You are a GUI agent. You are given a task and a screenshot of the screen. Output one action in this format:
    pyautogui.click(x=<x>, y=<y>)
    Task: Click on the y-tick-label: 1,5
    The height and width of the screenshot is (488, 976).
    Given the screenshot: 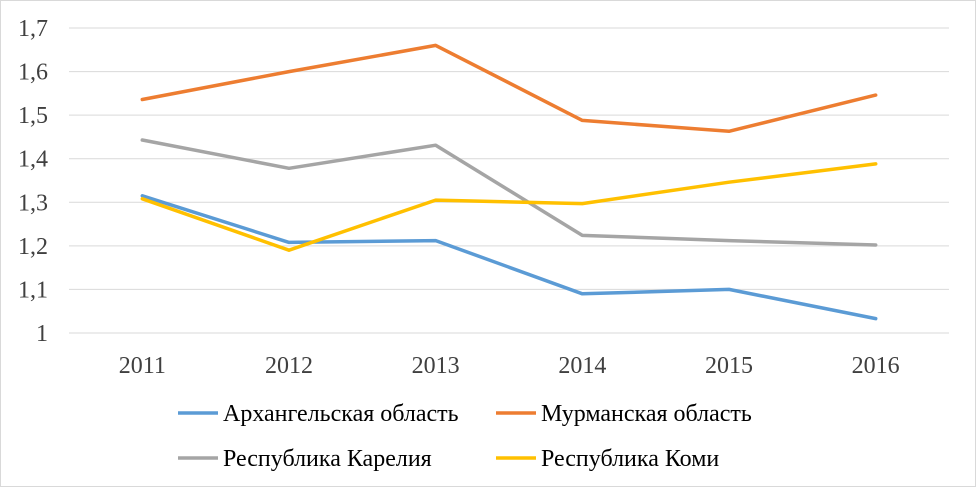 What is the action you would take?
    pyautogui.click(x=33, y=116)
    